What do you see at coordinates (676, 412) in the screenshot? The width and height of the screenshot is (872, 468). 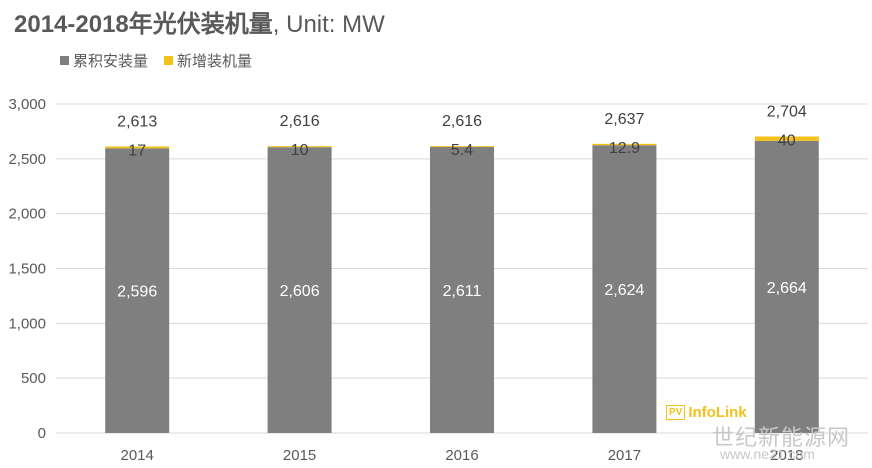 I see `logo-badge: PV` at bounding box center [676, 412].